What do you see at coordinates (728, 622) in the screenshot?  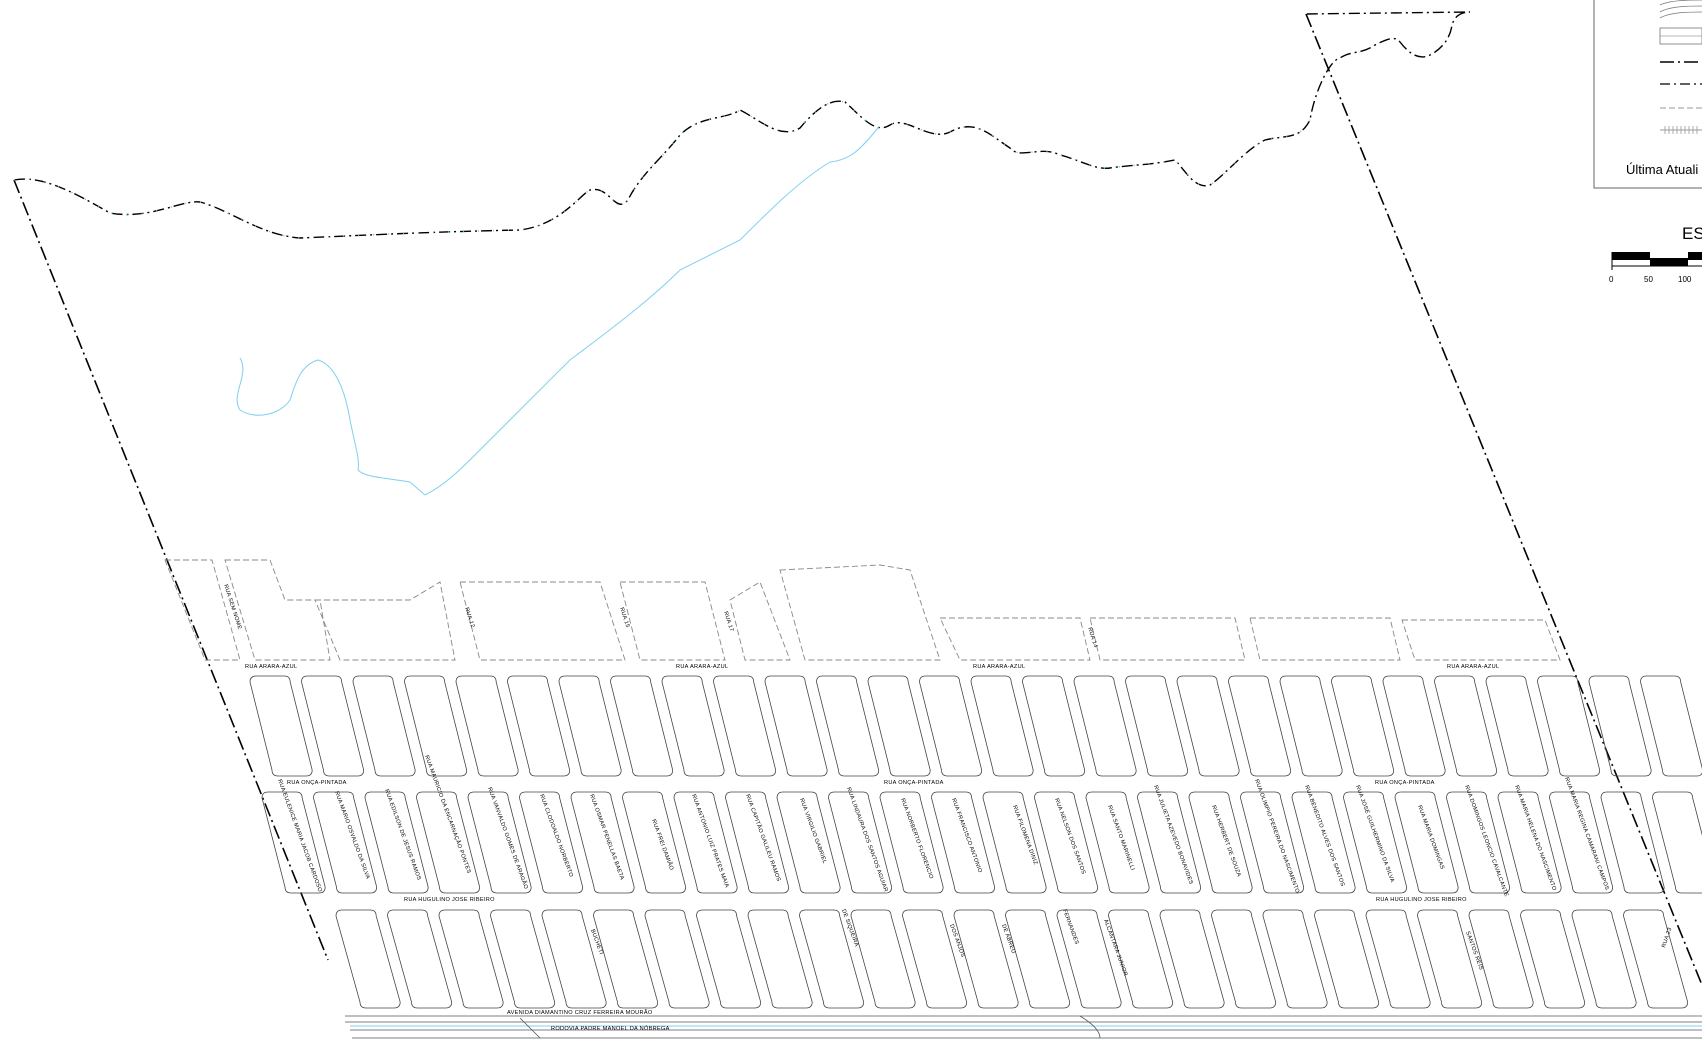 I see `street-label-rua17: RUA 17` at bounding box center [728, 622].